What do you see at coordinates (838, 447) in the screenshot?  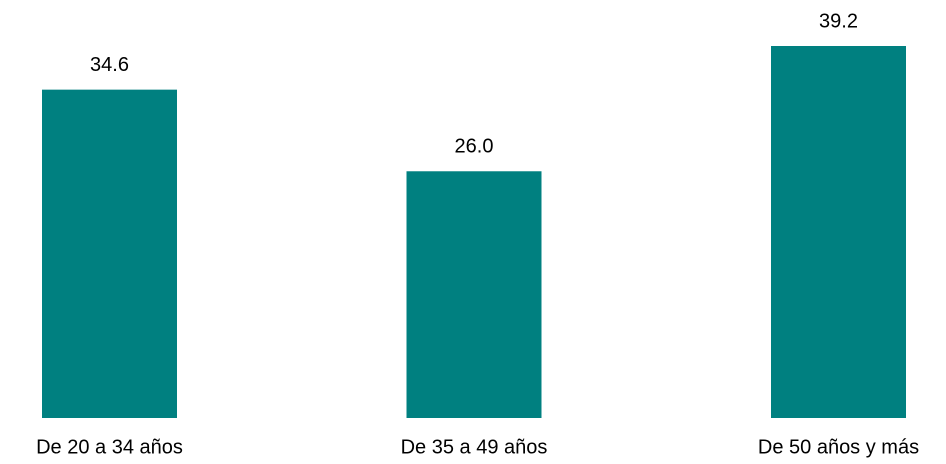 I see `x-tick-label: De 50 años y más` at bounding box center [838, 447].